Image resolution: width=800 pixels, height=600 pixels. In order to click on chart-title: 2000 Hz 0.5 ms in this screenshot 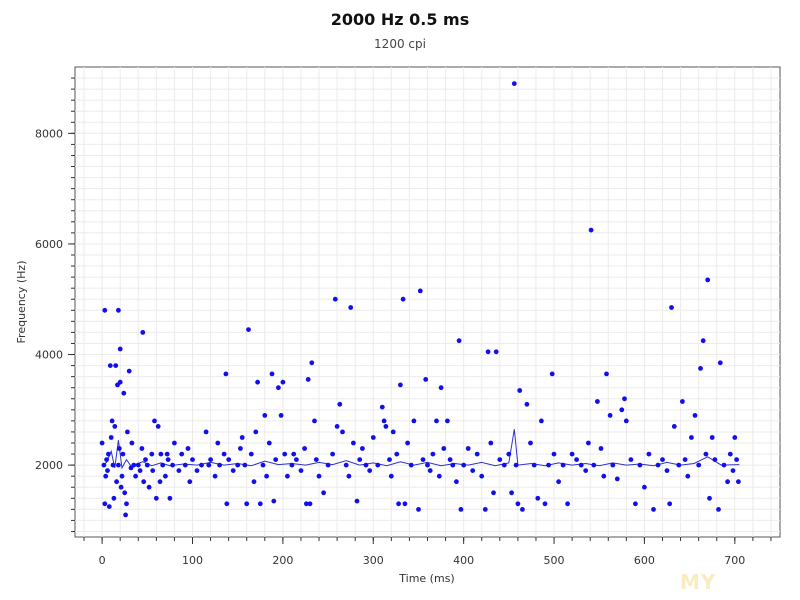, I will do `click(400, 19)`.